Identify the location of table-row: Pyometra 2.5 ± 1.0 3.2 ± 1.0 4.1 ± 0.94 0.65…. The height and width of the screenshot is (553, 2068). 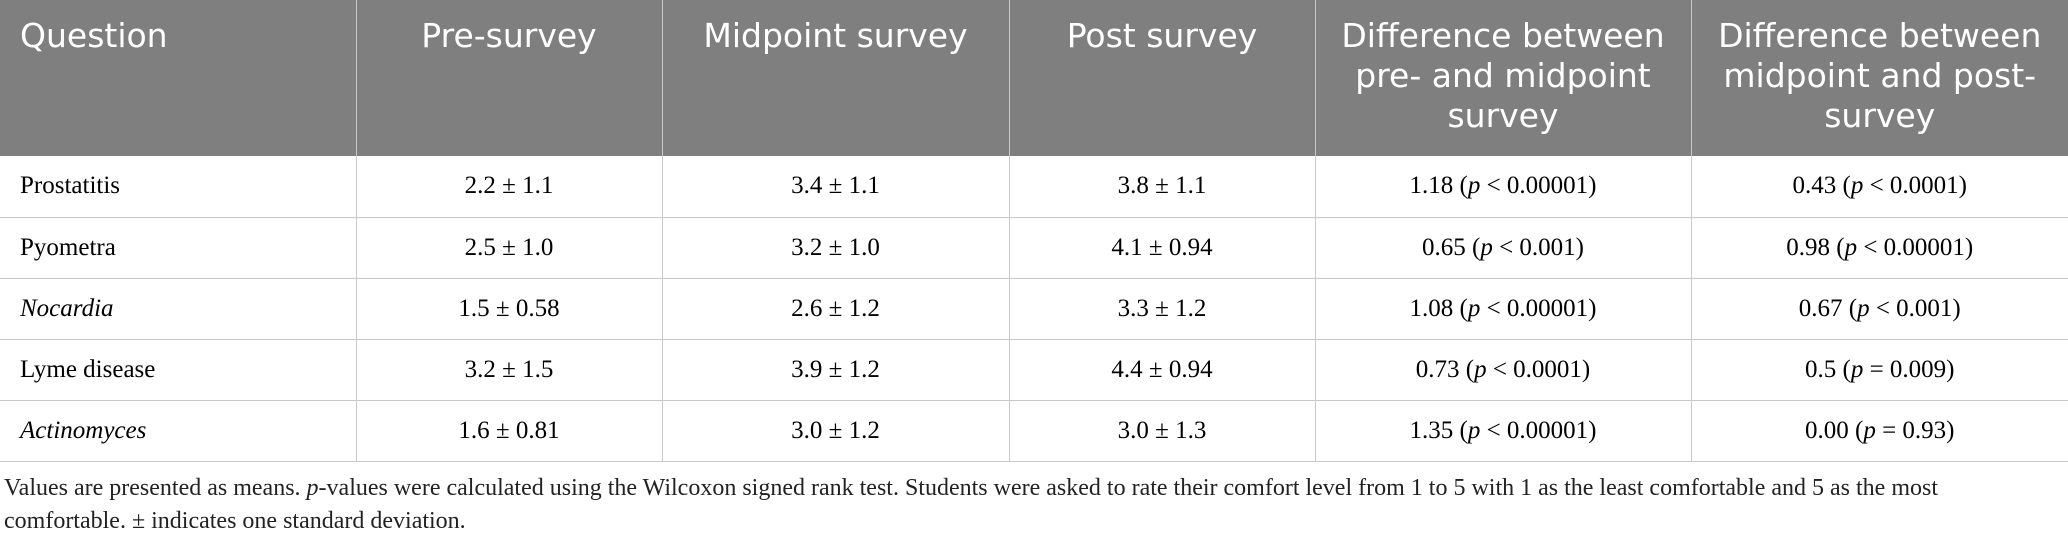
(1034, 248).